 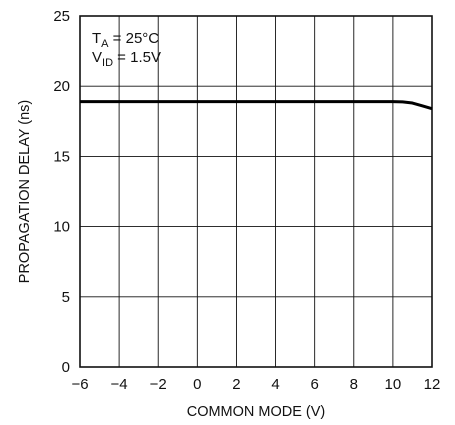 I want to click on x-tick-label: 8, so click(x=354, y=384).